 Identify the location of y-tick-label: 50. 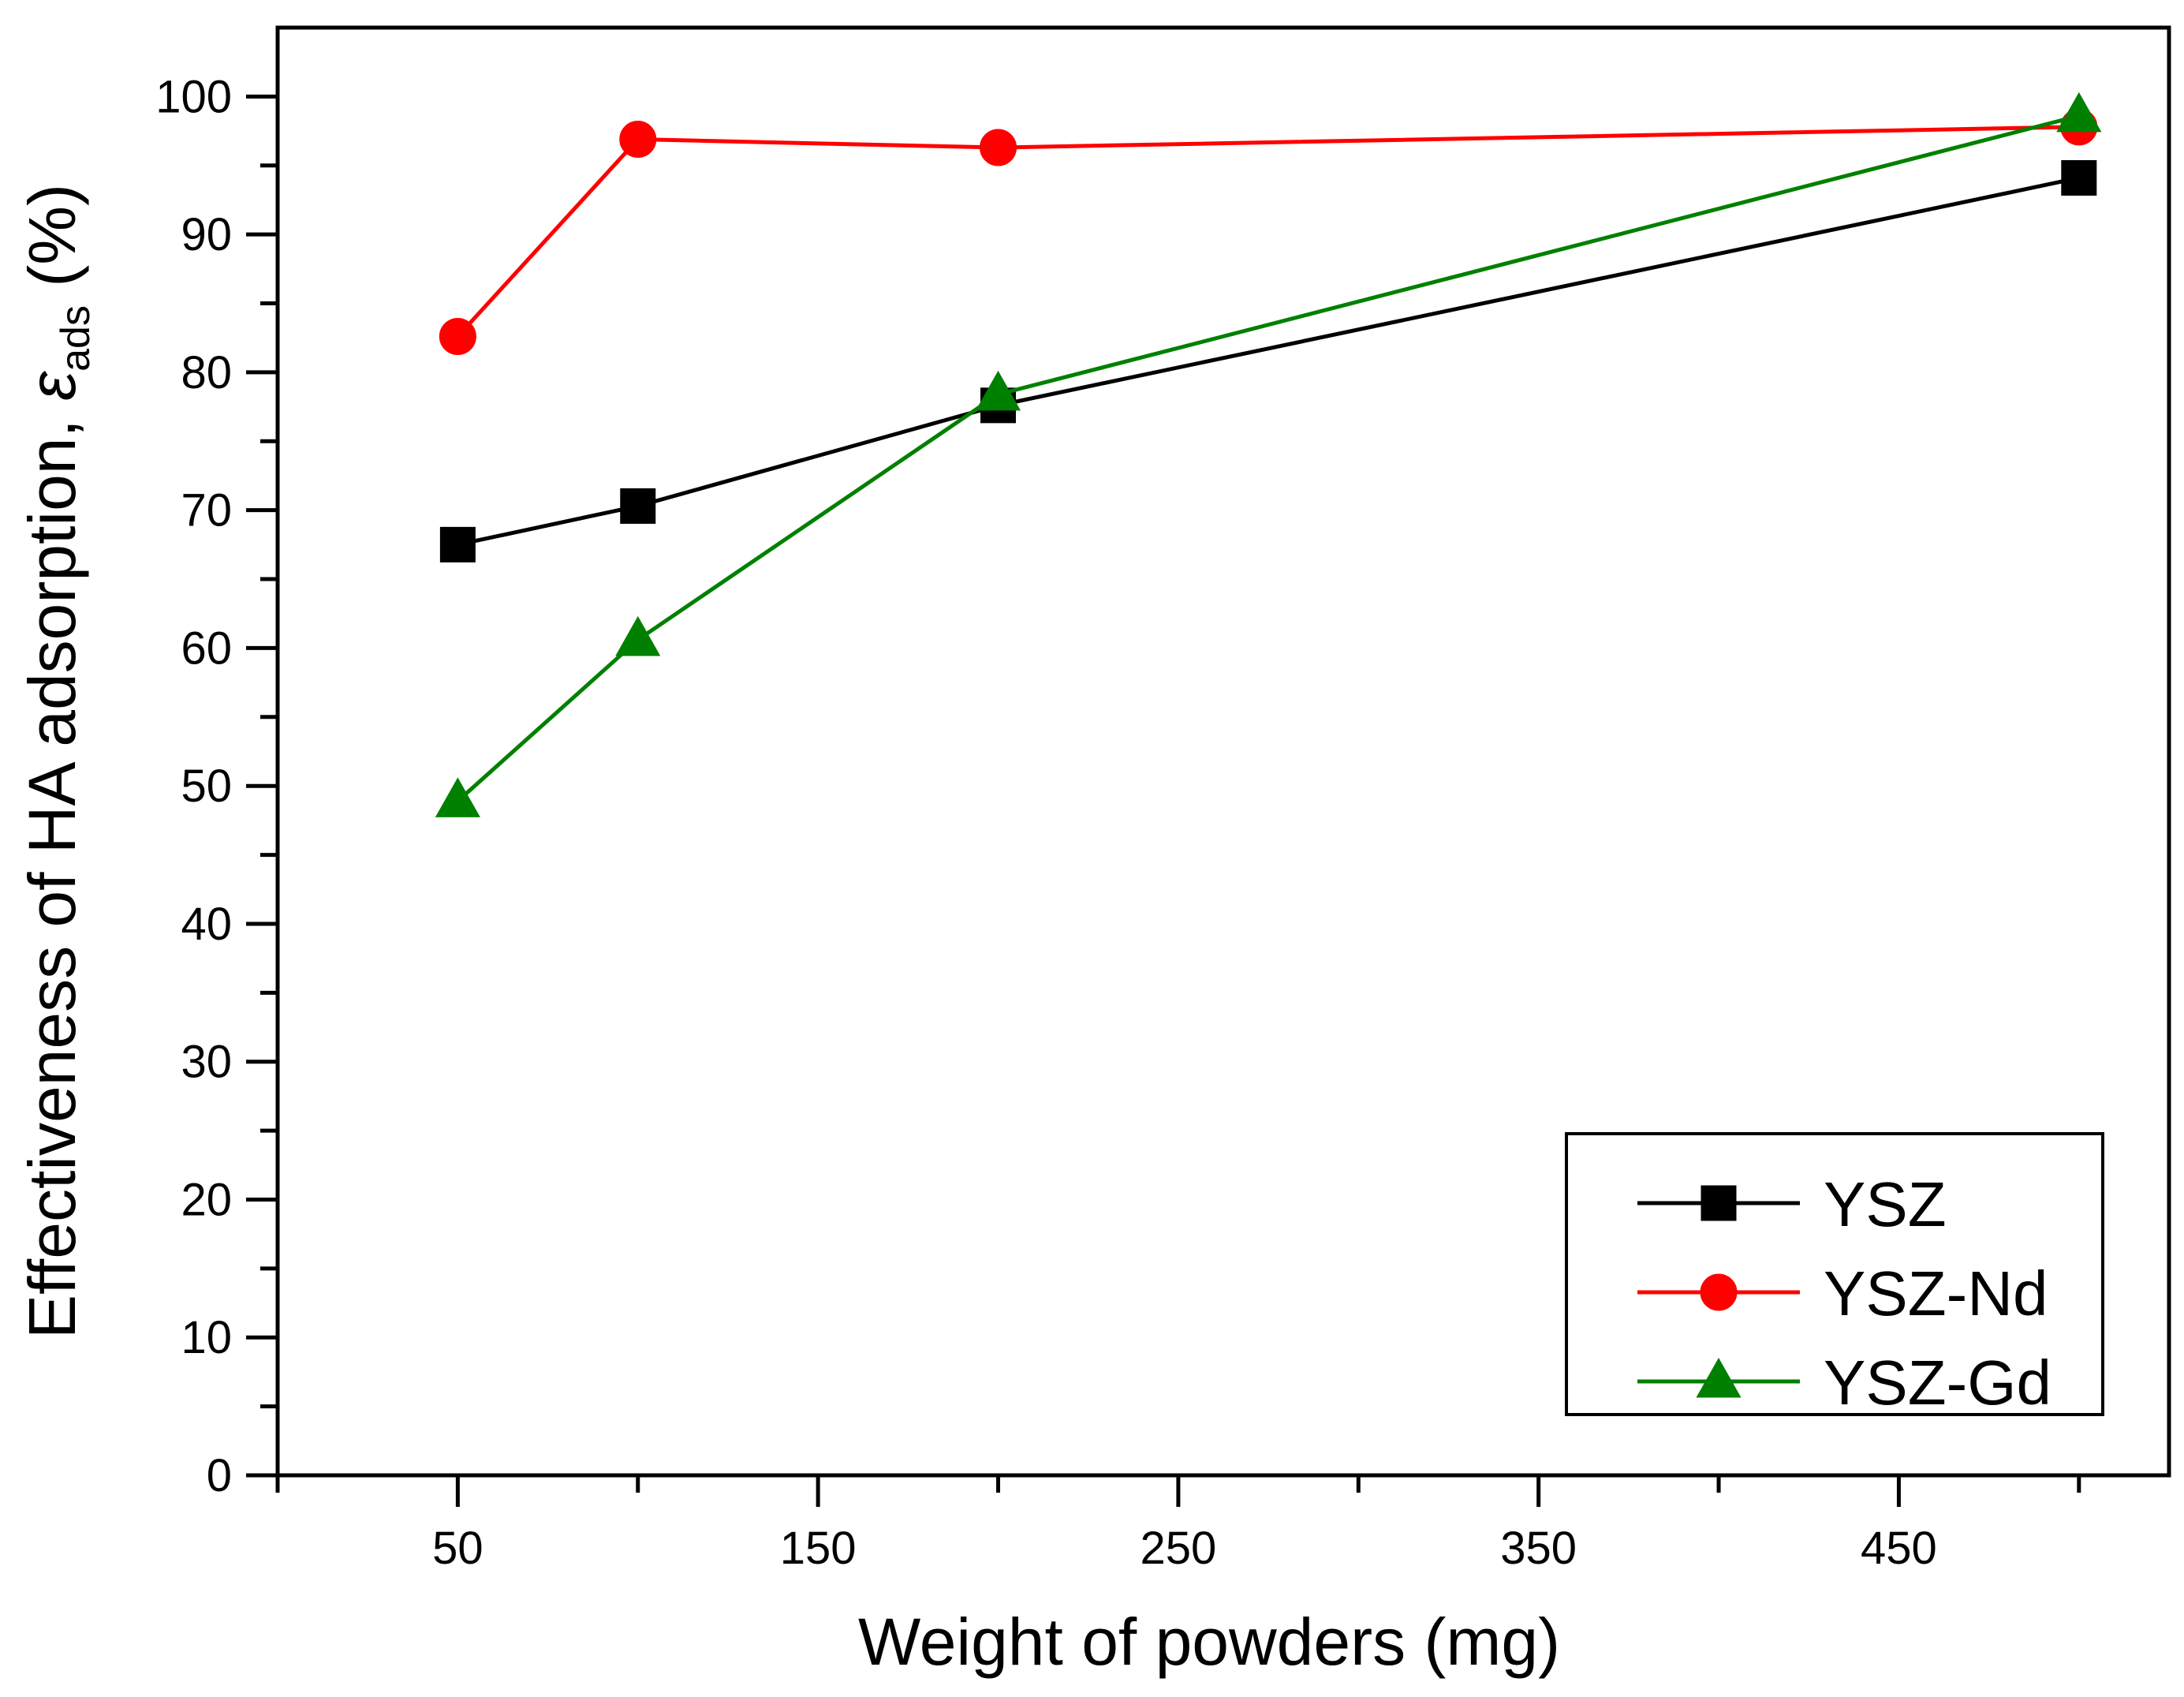
(206, 786).